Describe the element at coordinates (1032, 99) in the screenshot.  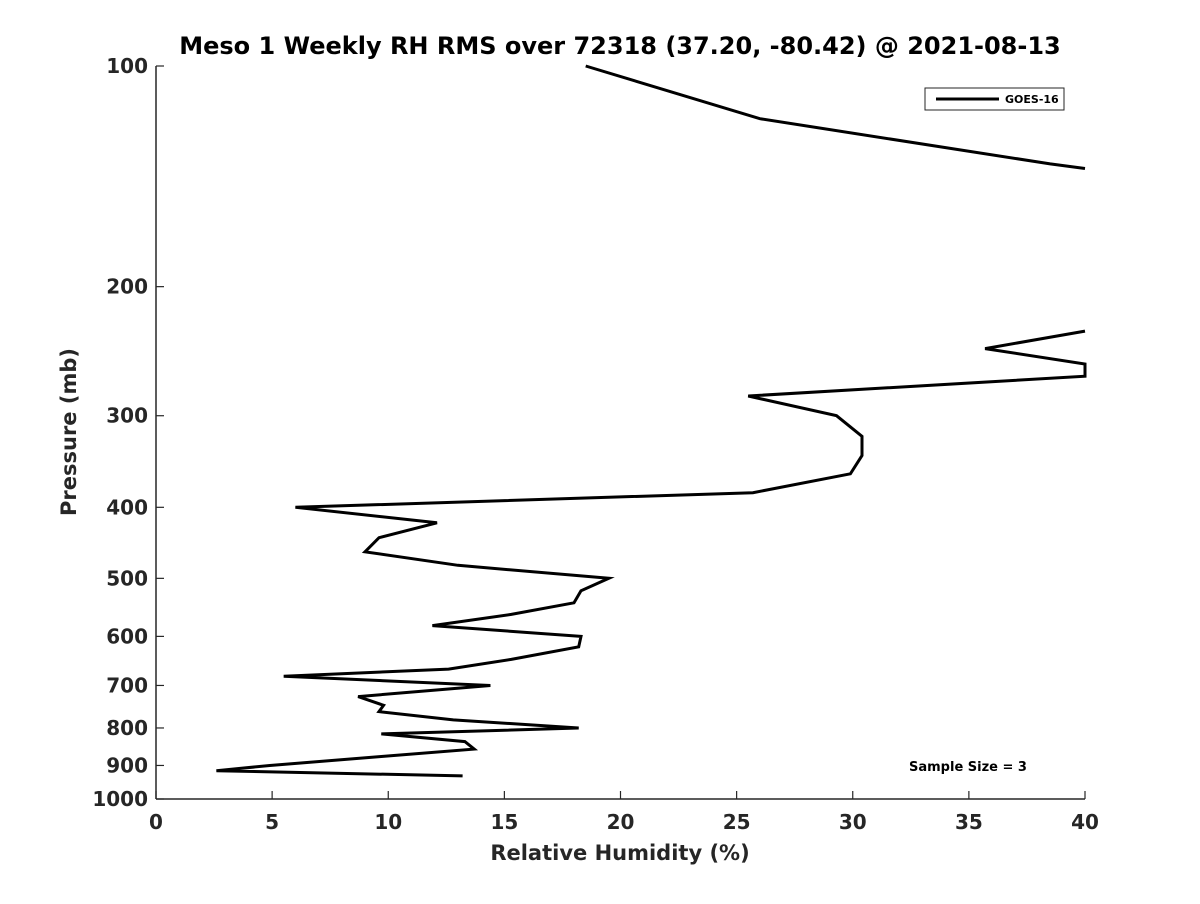
I see `legend-label-goes-16: GOES-16` at that location.